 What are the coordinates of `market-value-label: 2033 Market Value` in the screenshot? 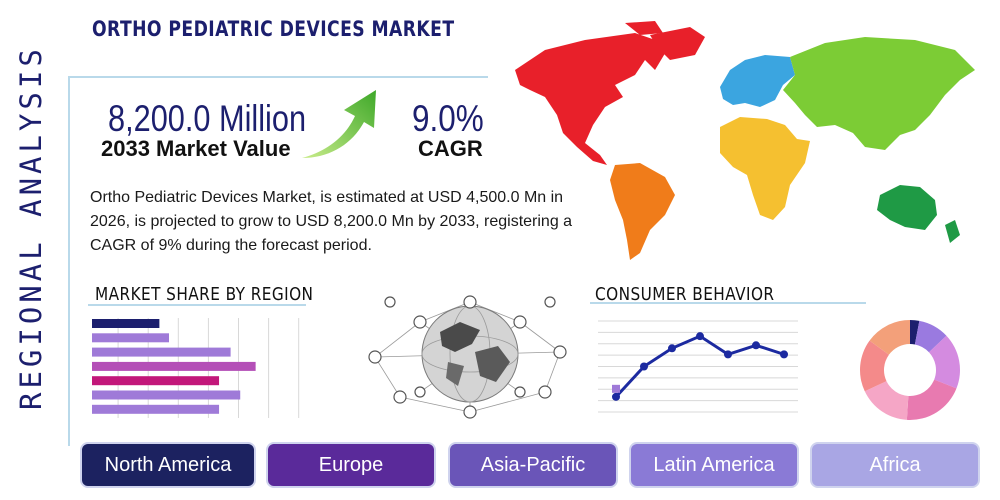 It's located at (196, 148).